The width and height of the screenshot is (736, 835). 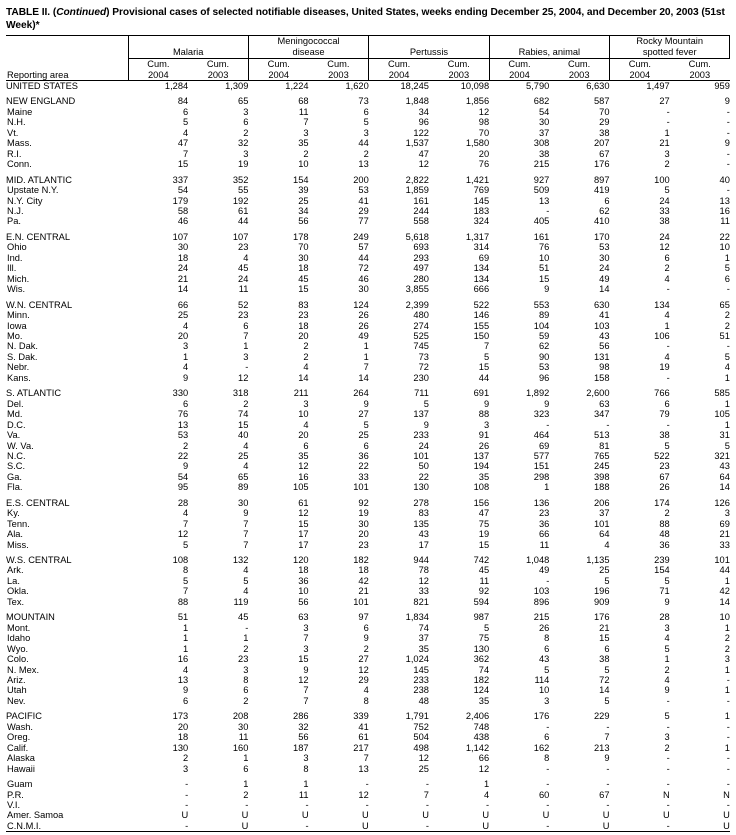 What do you see at coordinates (12, 268) in the screenshot?
I see `reporting-area-cell: Ill.` at bounding box center [12, 268].